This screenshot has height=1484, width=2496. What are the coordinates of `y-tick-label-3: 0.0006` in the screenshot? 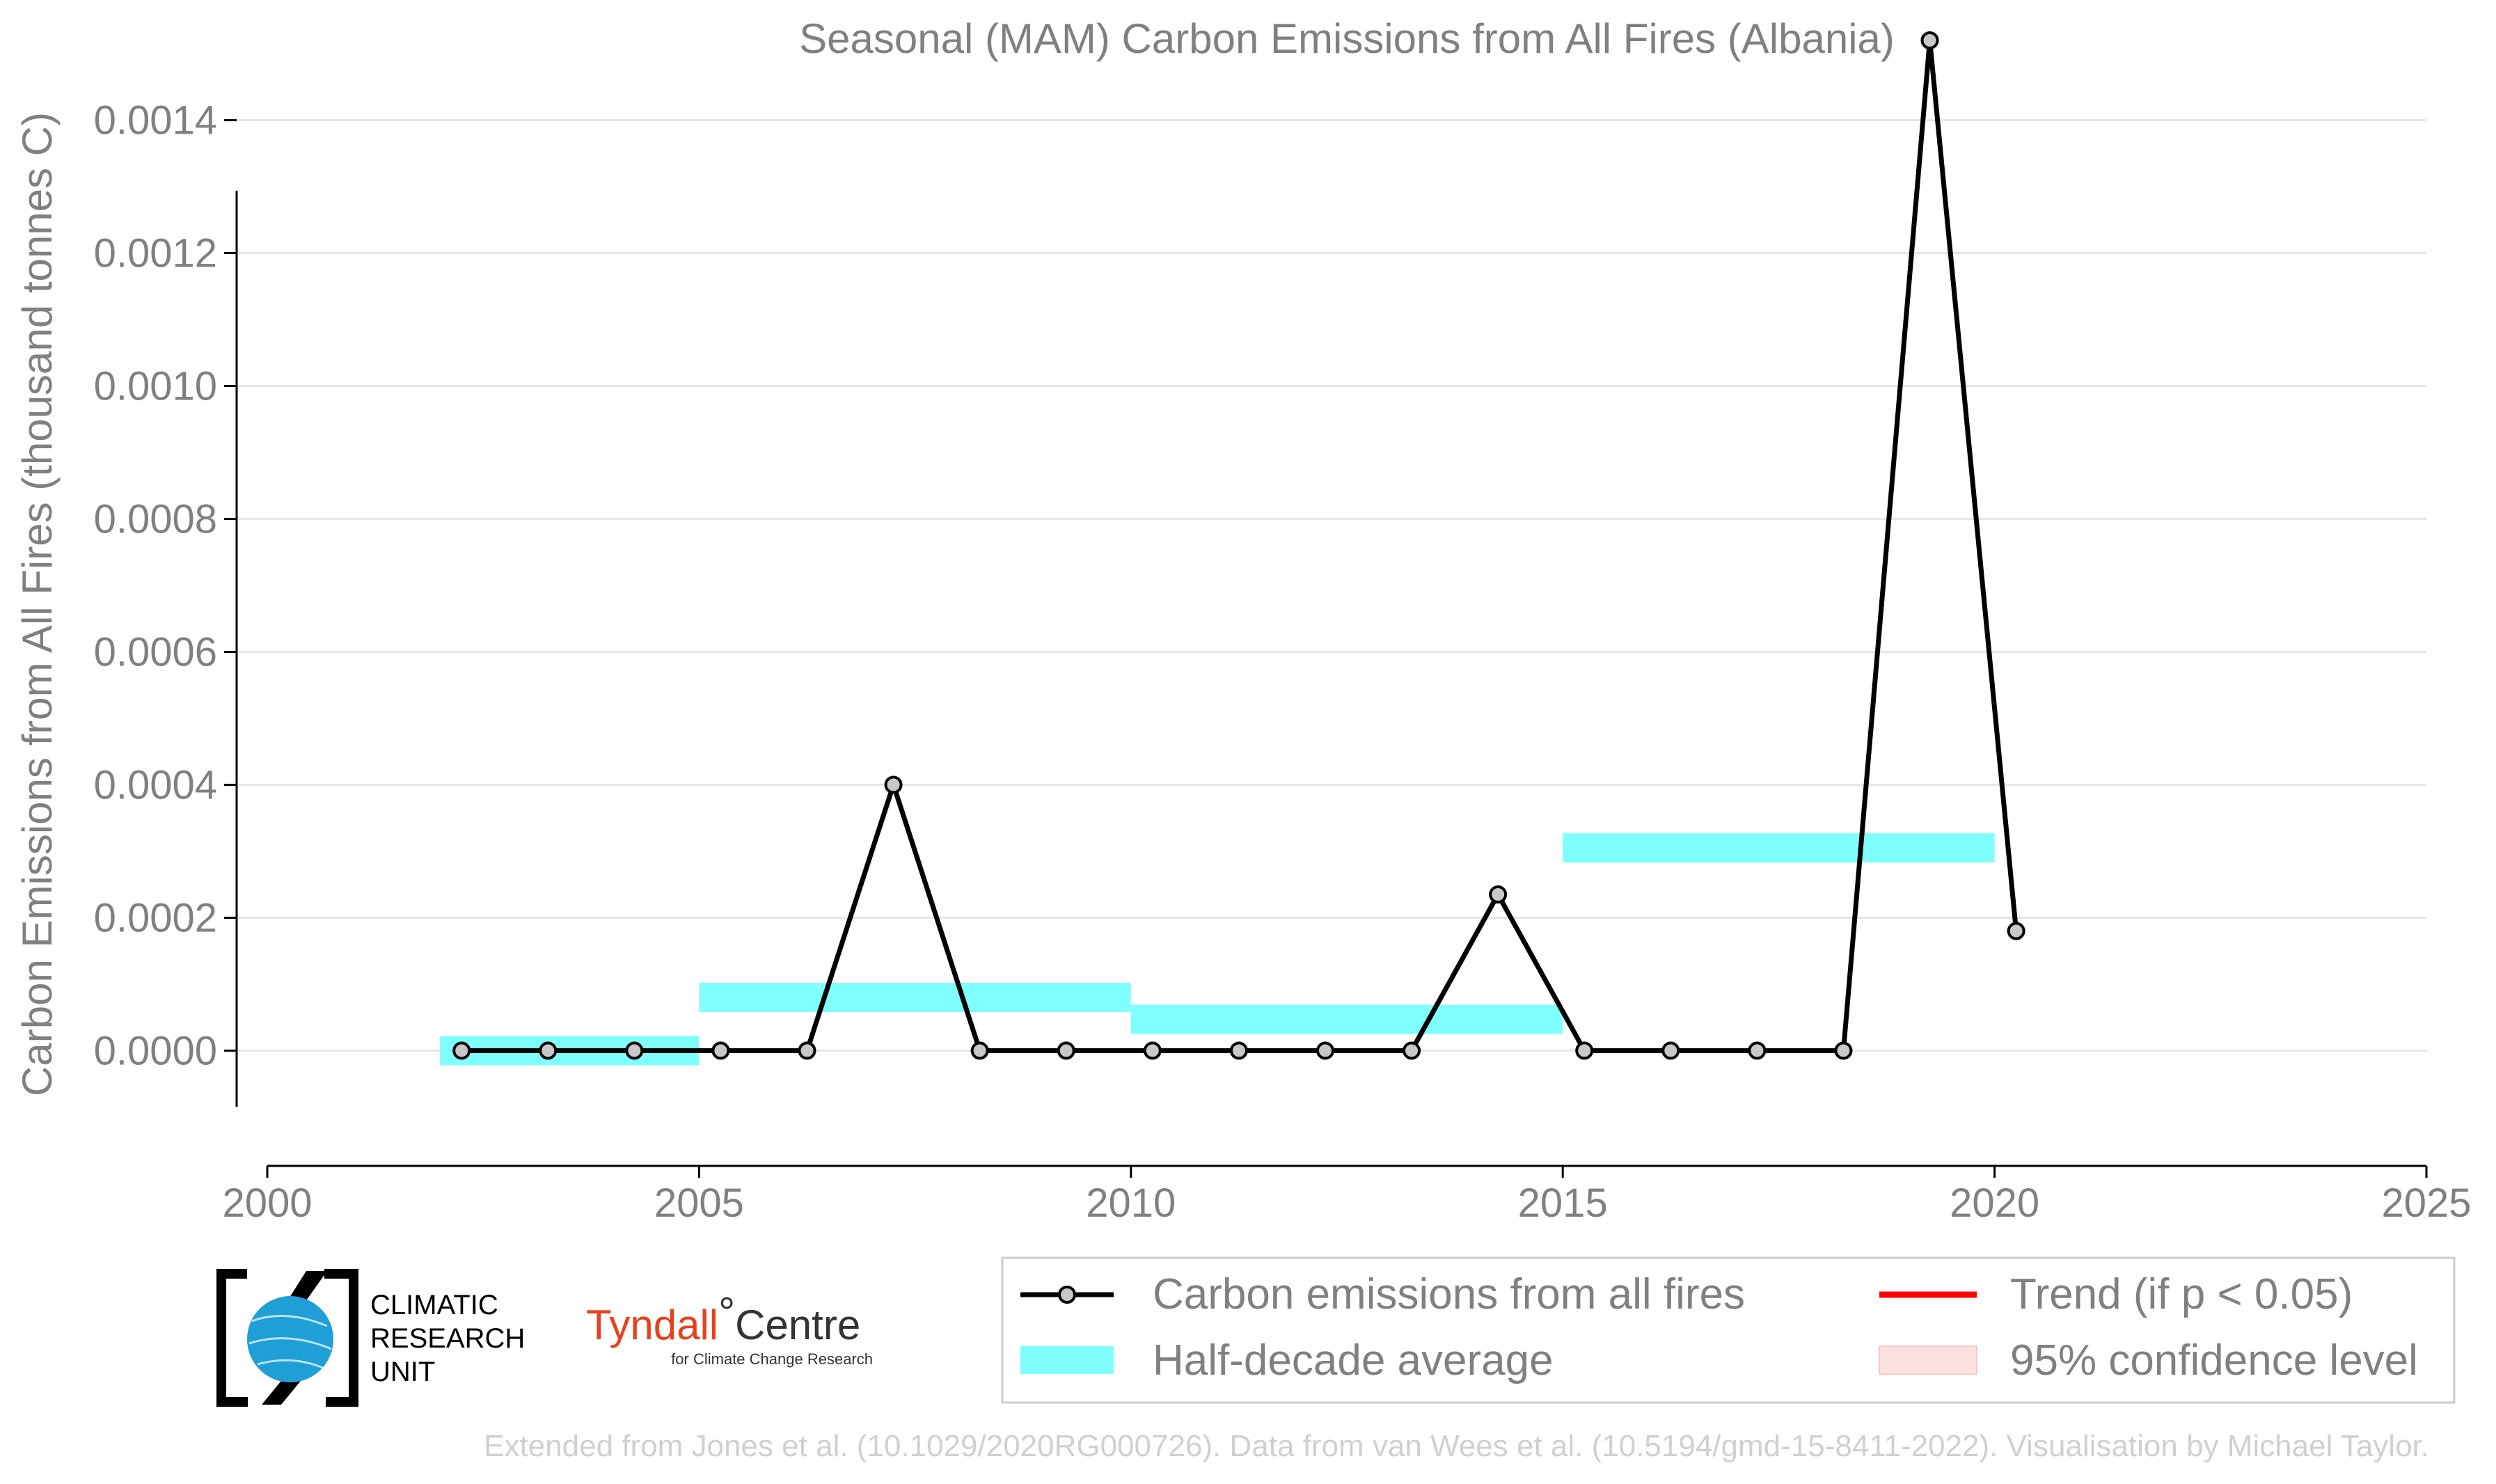 It's located at (155, 651).